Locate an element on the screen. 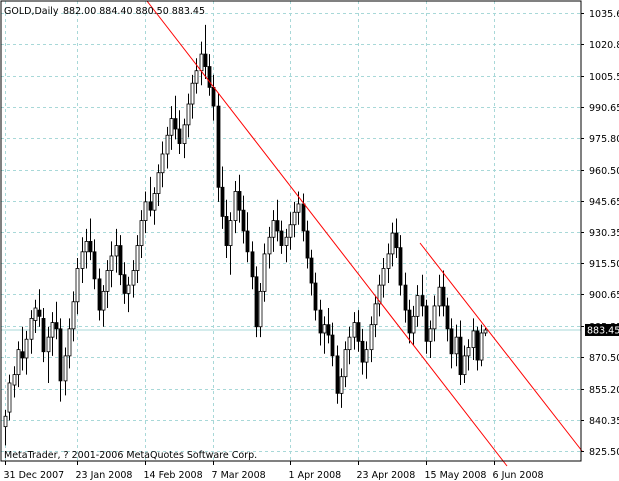 The width and height of the screenshot is (619, 481). x-tick-label: 7 Mar 2008 is located at coordinates (239, 475).